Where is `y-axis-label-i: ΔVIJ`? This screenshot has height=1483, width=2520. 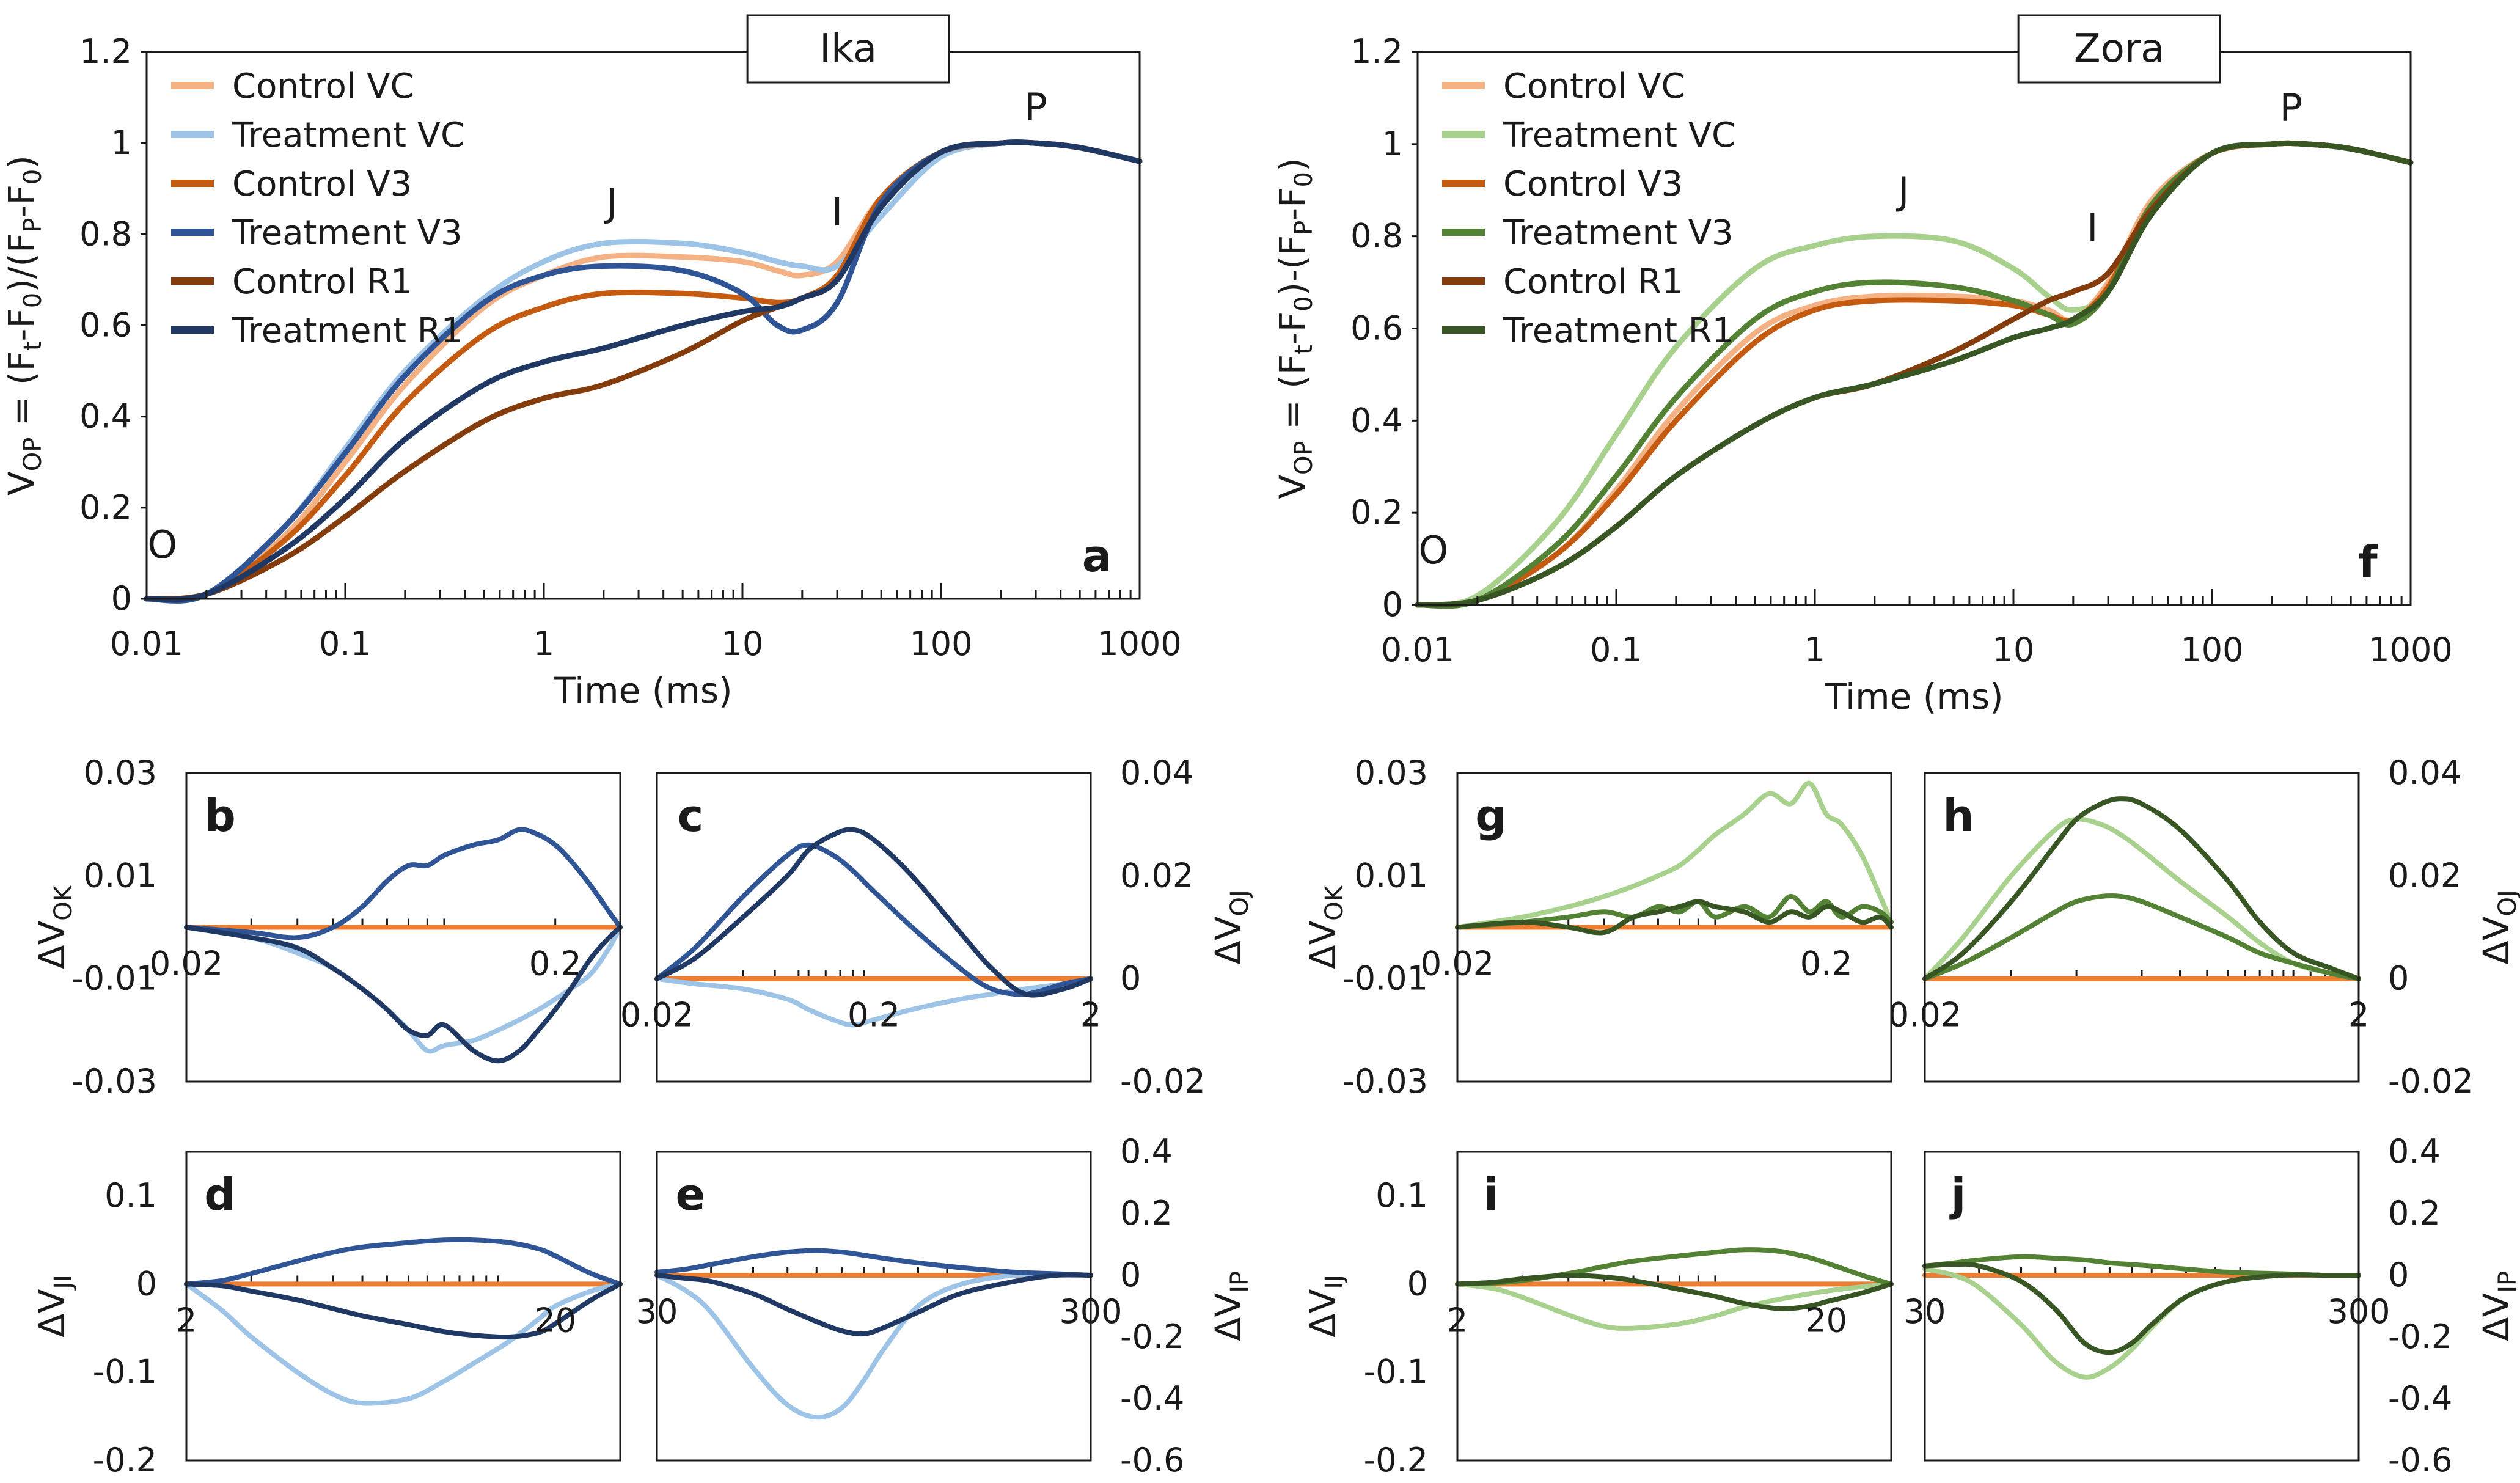 y-axis-label-i: ΔVIJ is located at coordinates (1325, 1306).